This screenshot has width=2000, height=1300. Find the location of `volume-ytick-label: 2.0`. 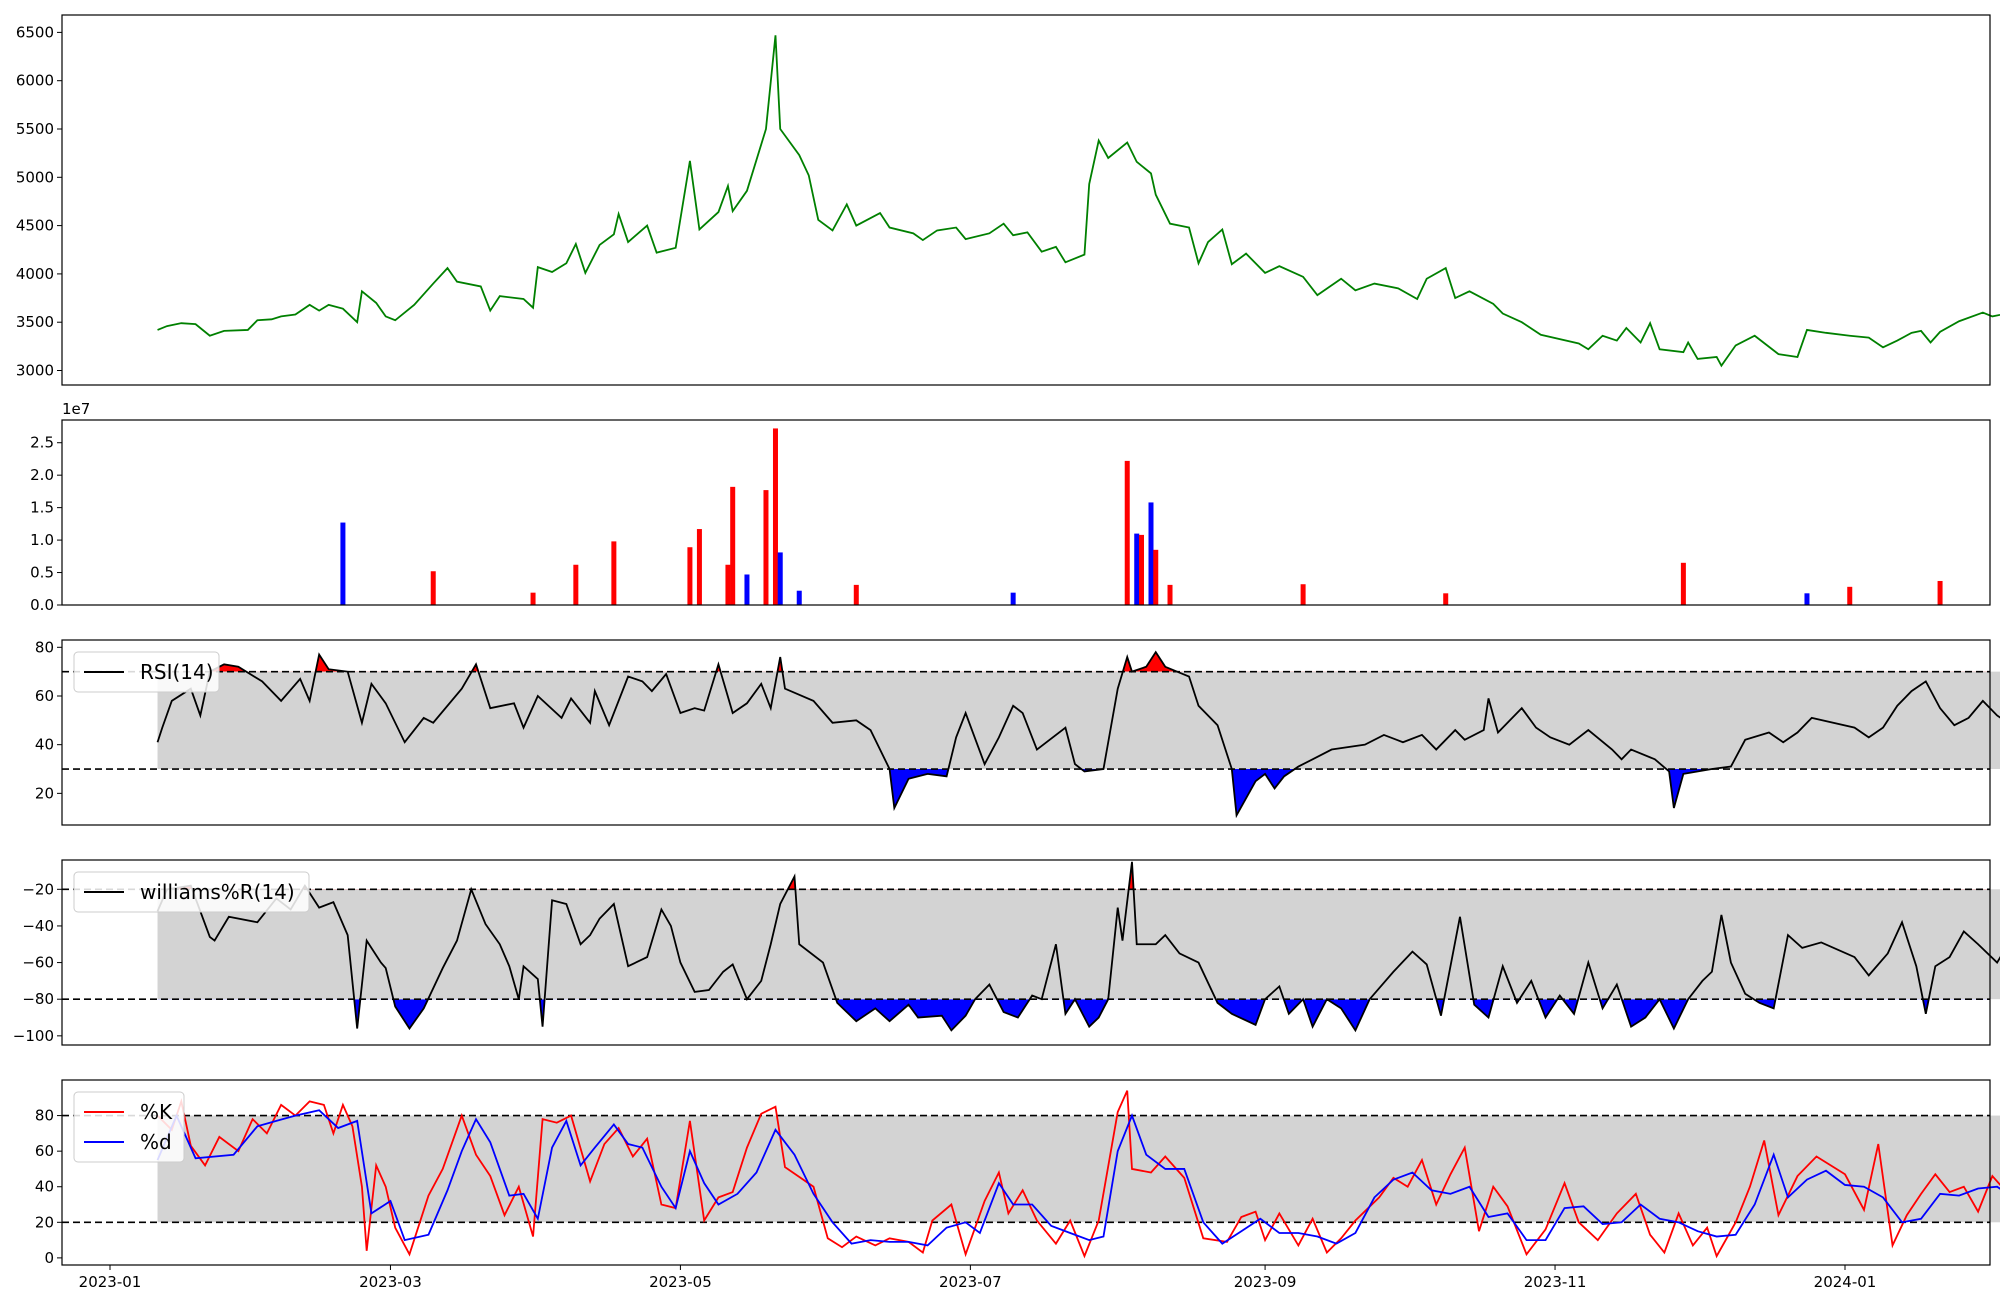

volume-ytick-label: 2.0 is located at coordinates (42, 475).